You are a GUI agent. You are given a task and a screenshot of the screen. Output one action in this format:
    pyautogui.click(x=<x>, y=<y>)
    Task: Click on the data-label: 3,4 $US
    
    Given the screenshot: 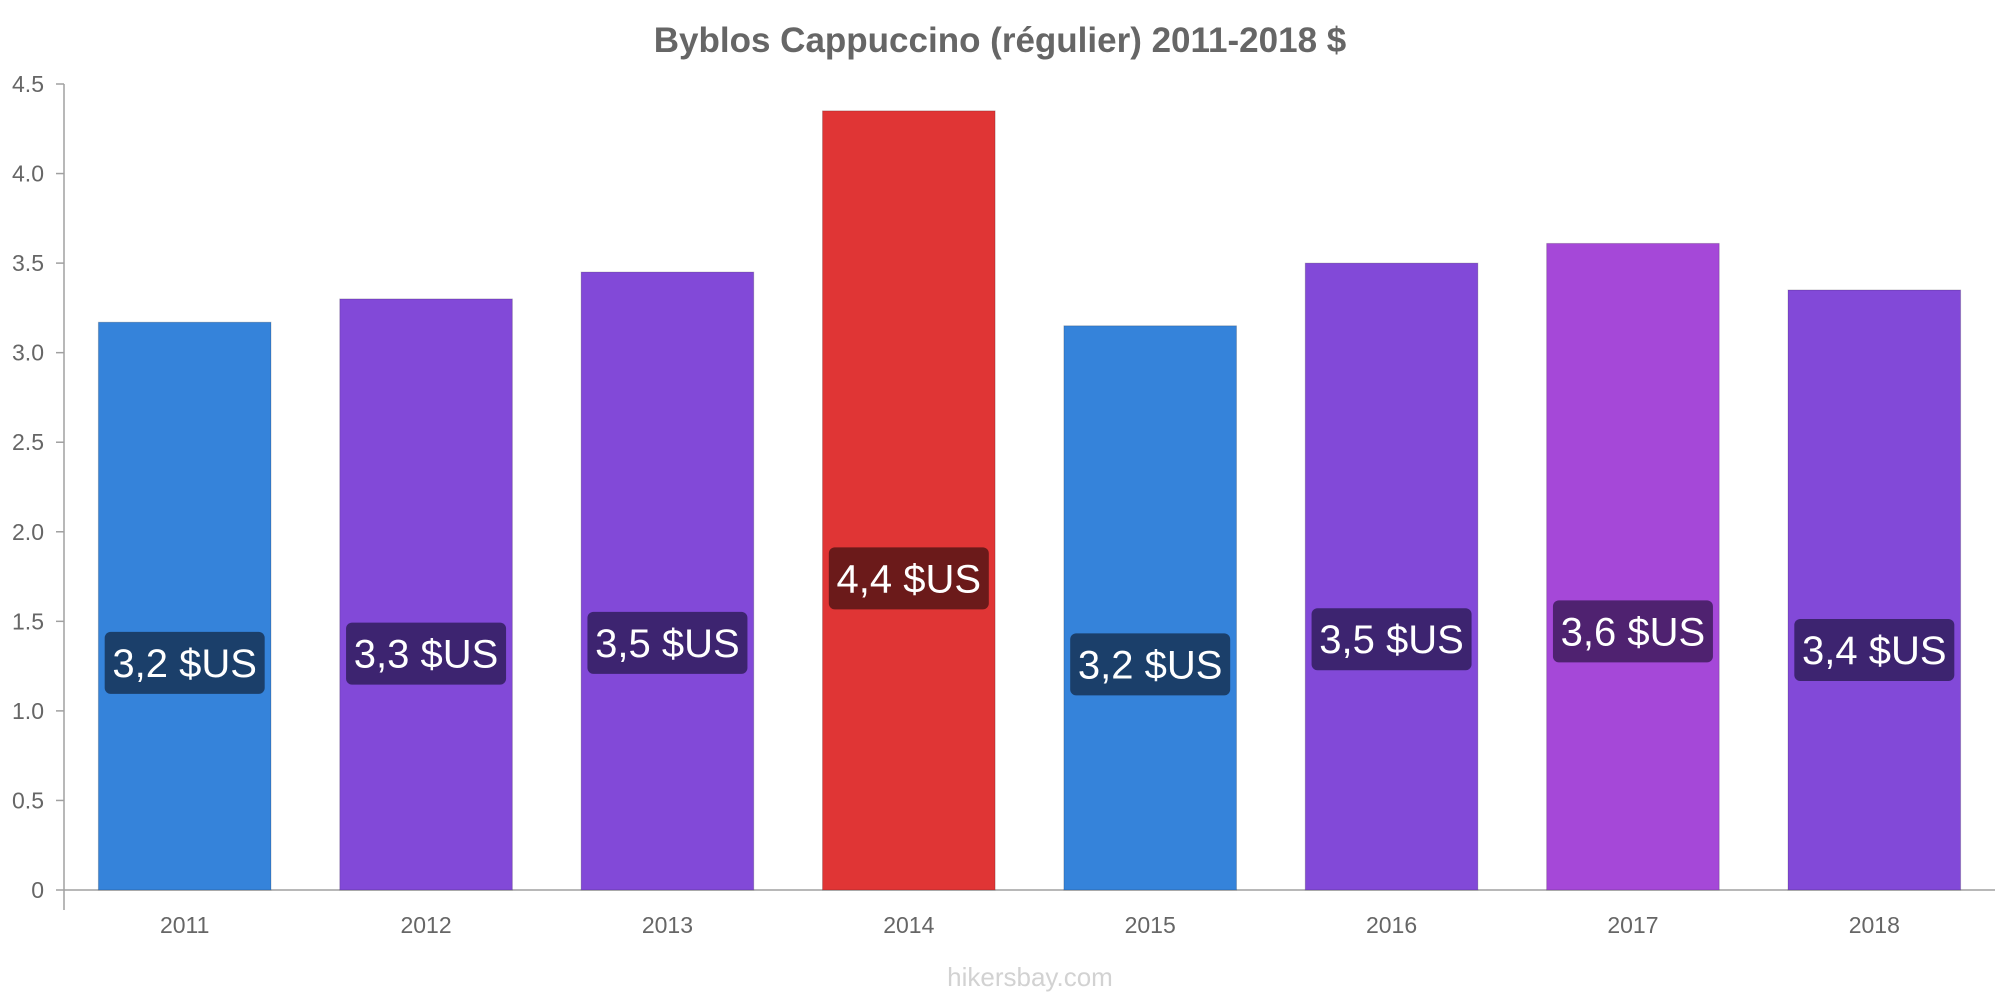 What is the action you would take?
    pyautogui.click(x=1874, y=651)
    